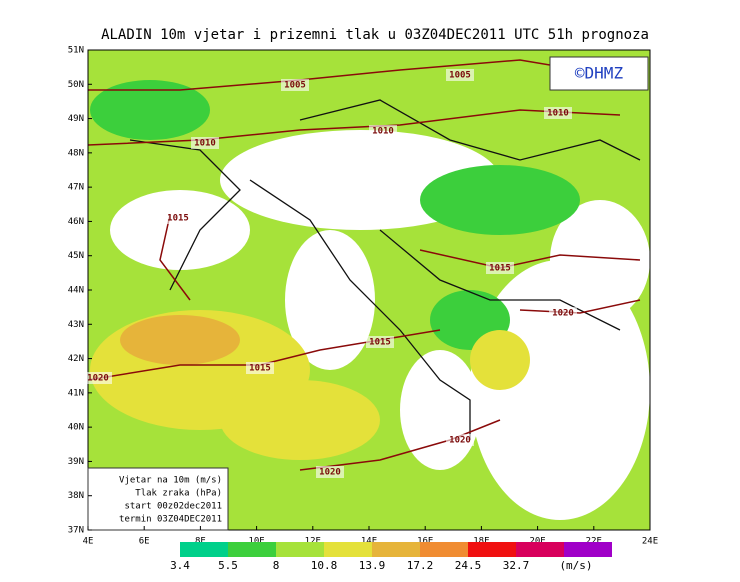 The image size is (740, 582). What do you see at coordinates (76, 291) in the screenshot?
I see `latitude-label: 44N` at bounding box center [76, 291].